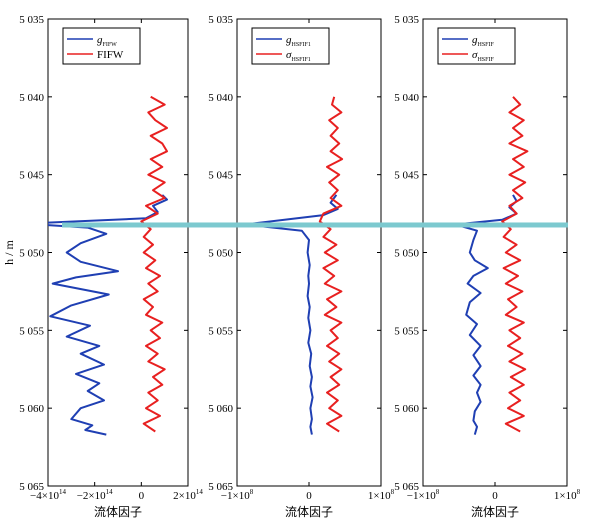  I want to click on legend-entry: FIFW, so click(110, 55).